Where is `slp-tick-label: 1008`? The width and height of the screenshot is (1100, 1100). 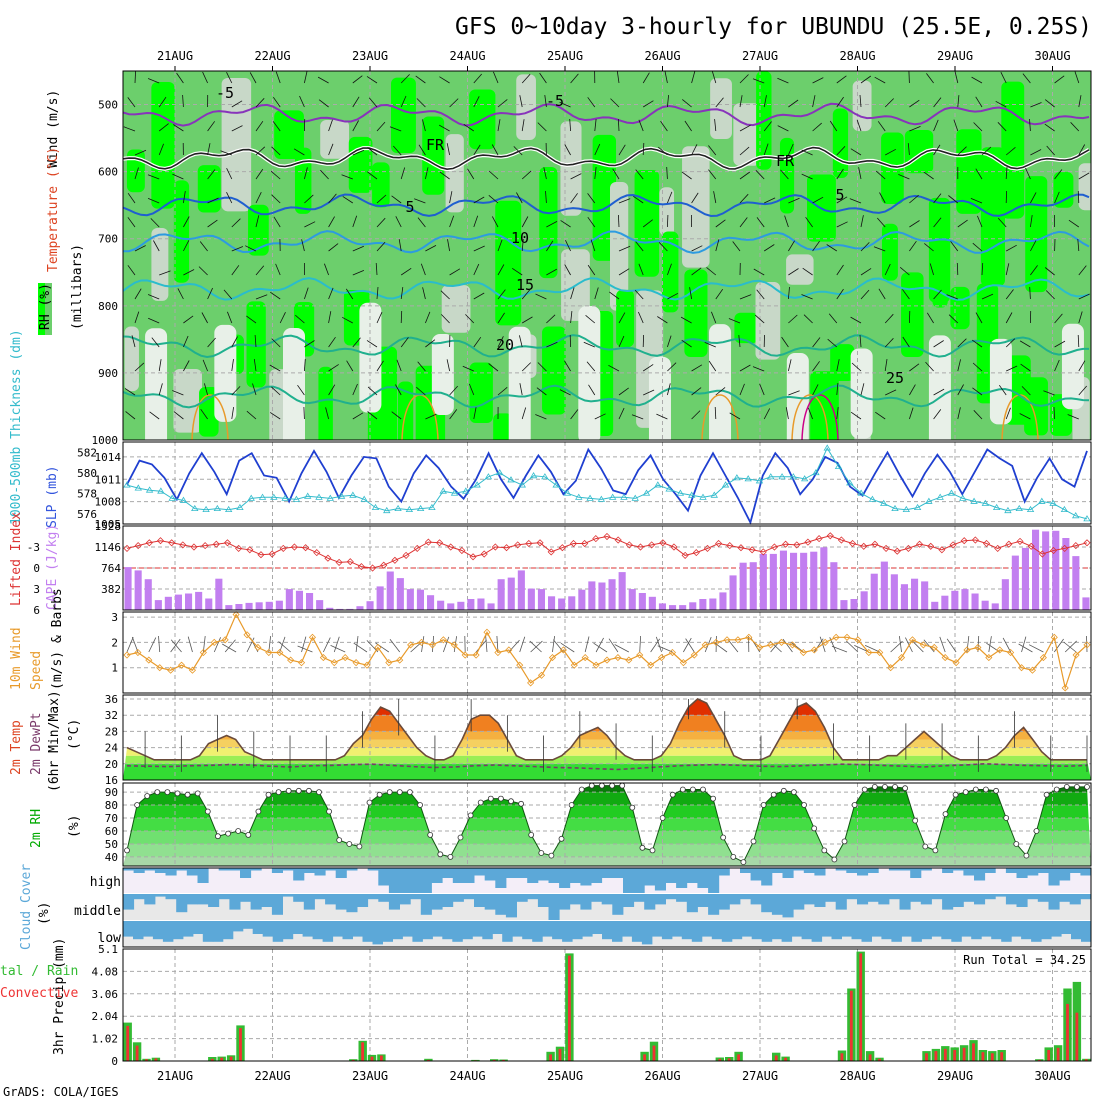
slp-tick-label: 1008 is located at coordinates (108, 502).